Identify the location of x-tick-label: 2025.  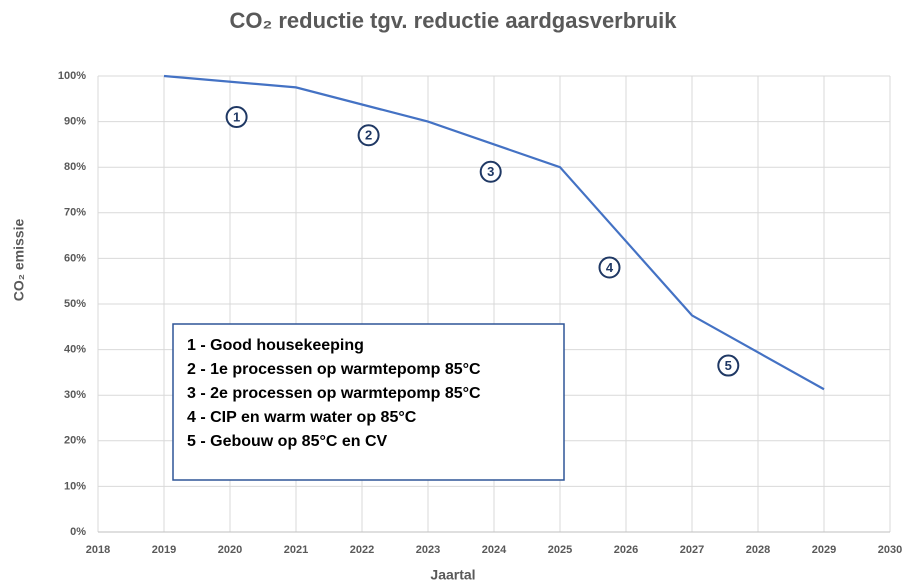
(560, 550).